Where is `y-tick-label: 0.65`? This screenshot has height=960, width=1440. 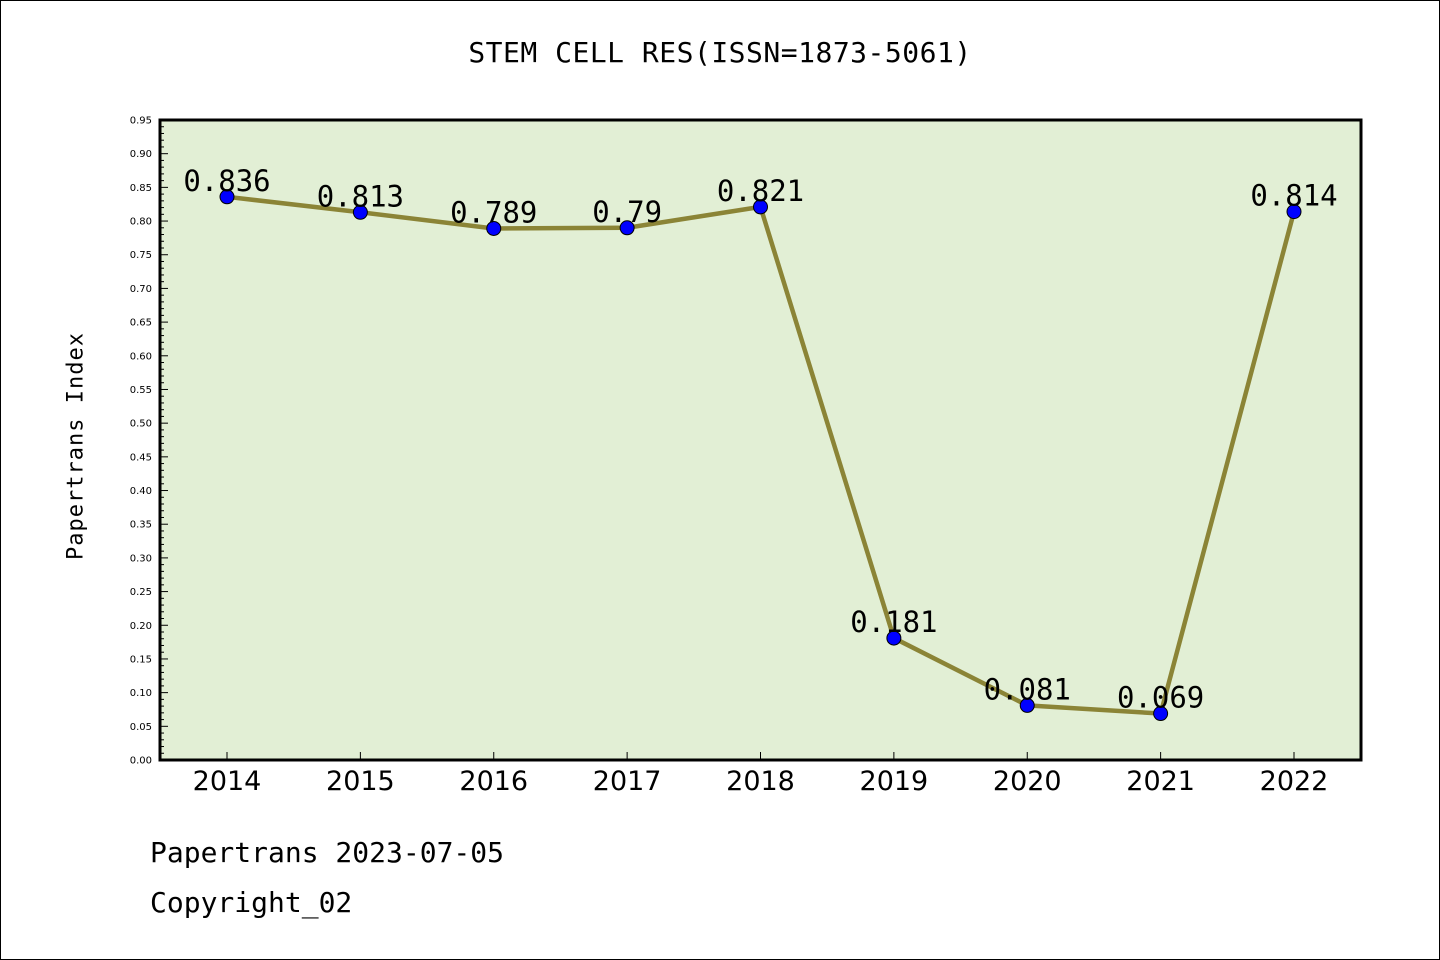
y-tick-label: 0.65 is located at coordinates (141, 323).